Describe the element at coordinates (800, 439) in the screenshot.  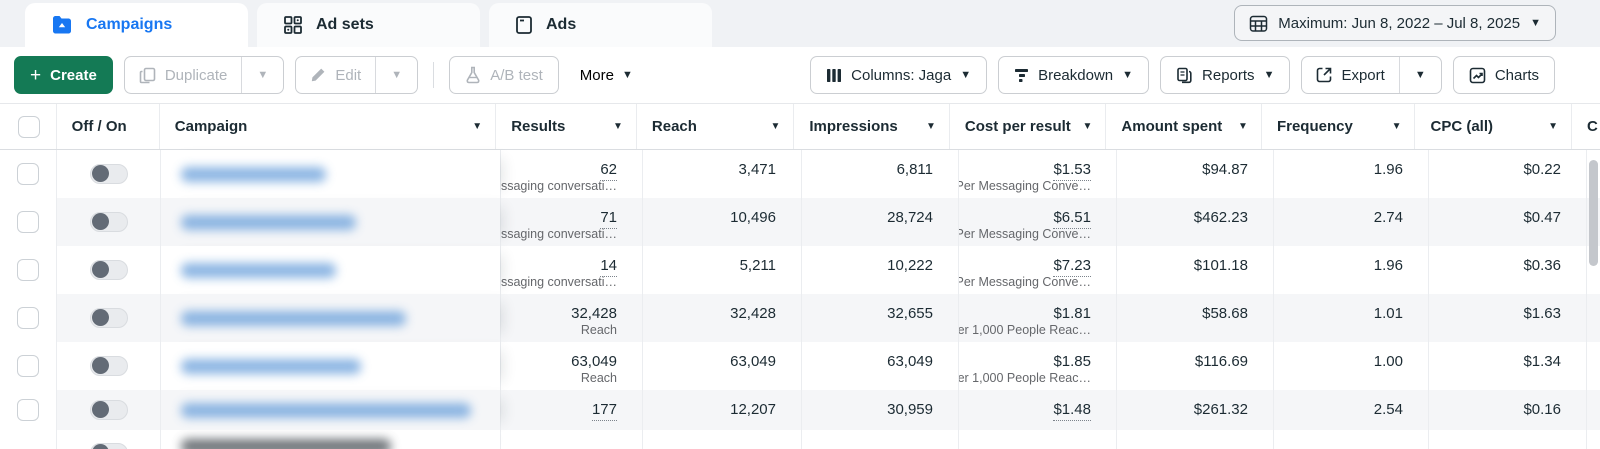
I see `table-row` at that location.